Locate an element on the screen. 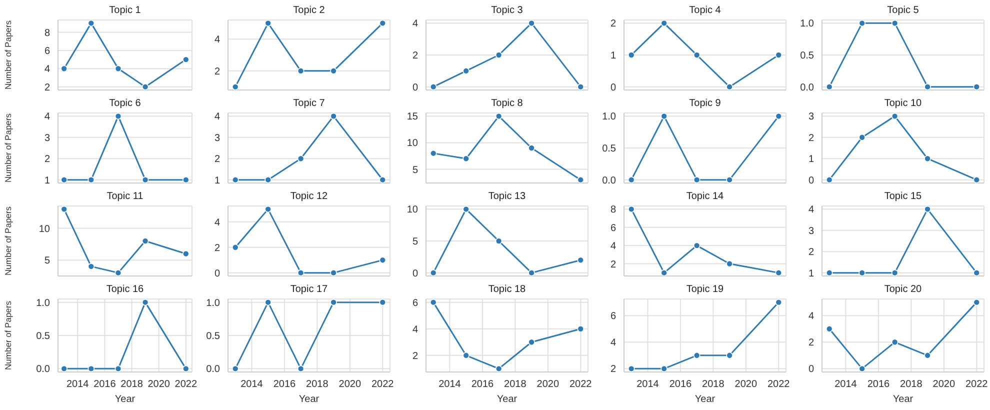 This screenshot has width=990, height=410. chart-title: Topic 19 is located at coordinates (705, 289).